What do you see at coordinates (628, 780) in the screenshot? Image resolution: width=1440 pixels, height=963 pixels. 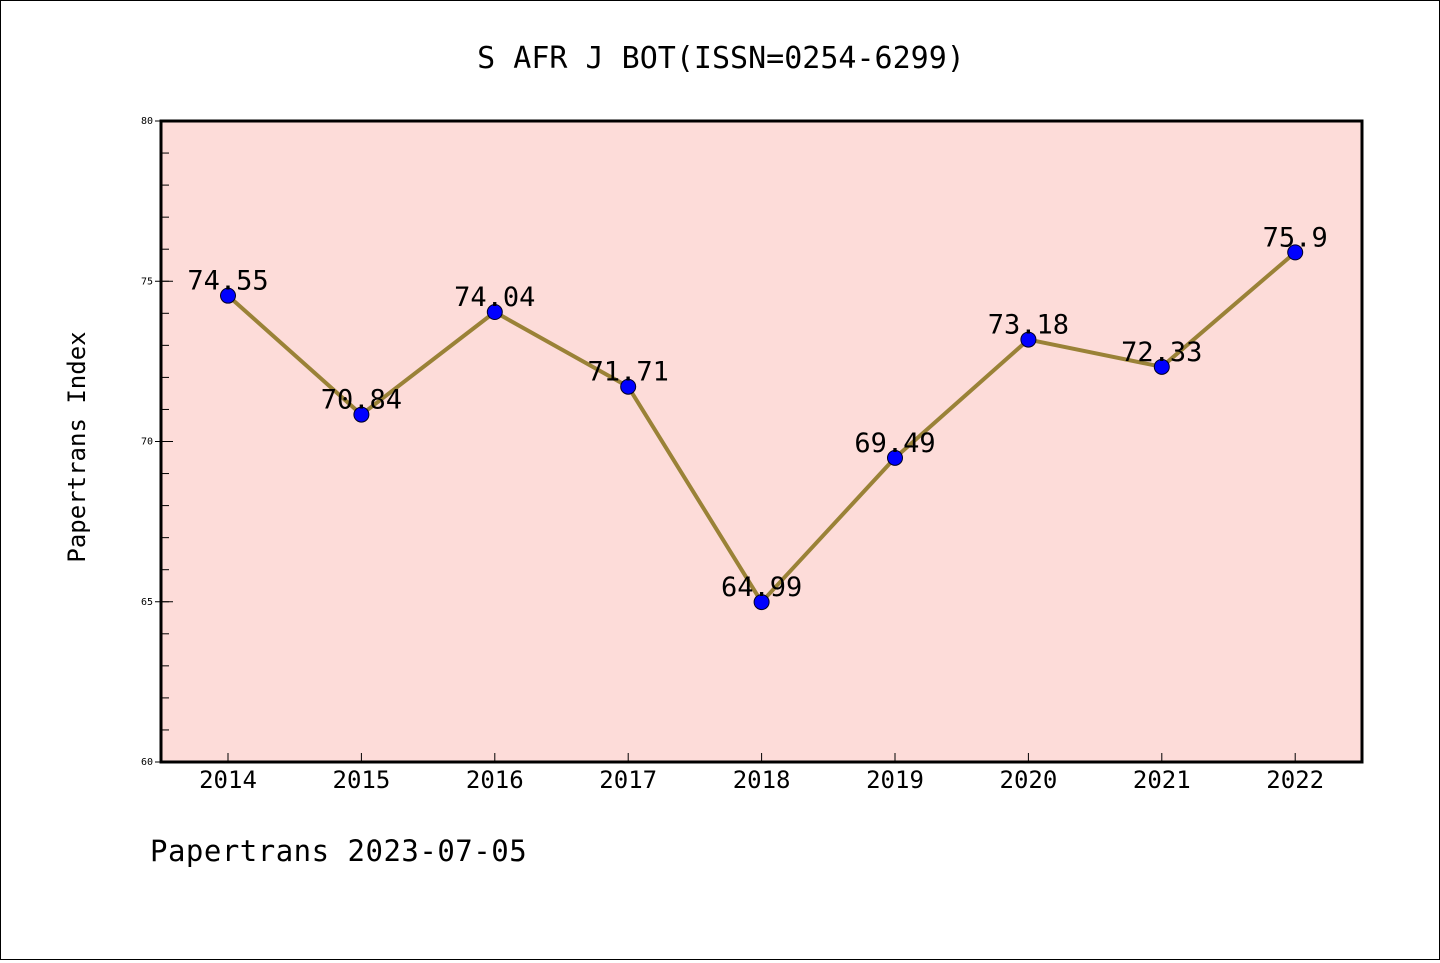 I see `x-tick-label: 2017` at bounding box center [628, 780].